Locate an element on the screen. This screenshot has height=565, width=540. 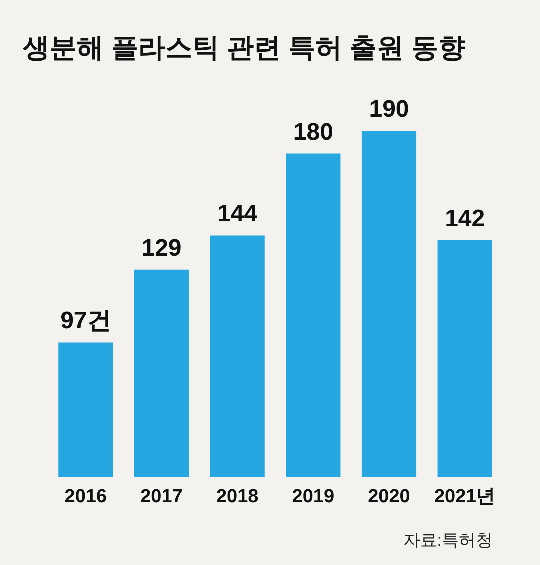
data-label: 144 is located at coordinates (238, 214).